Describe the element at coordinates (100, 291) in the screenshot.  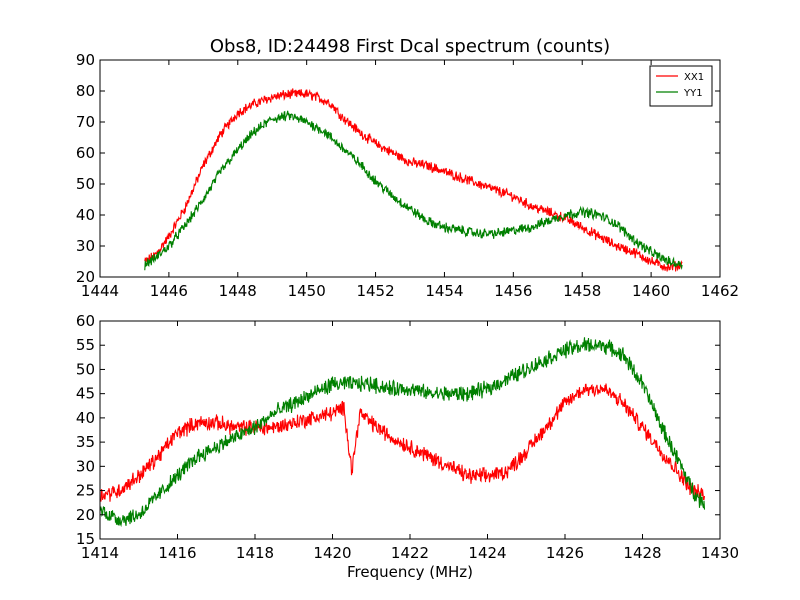
I see `x-tick-label: 1444` at that location.